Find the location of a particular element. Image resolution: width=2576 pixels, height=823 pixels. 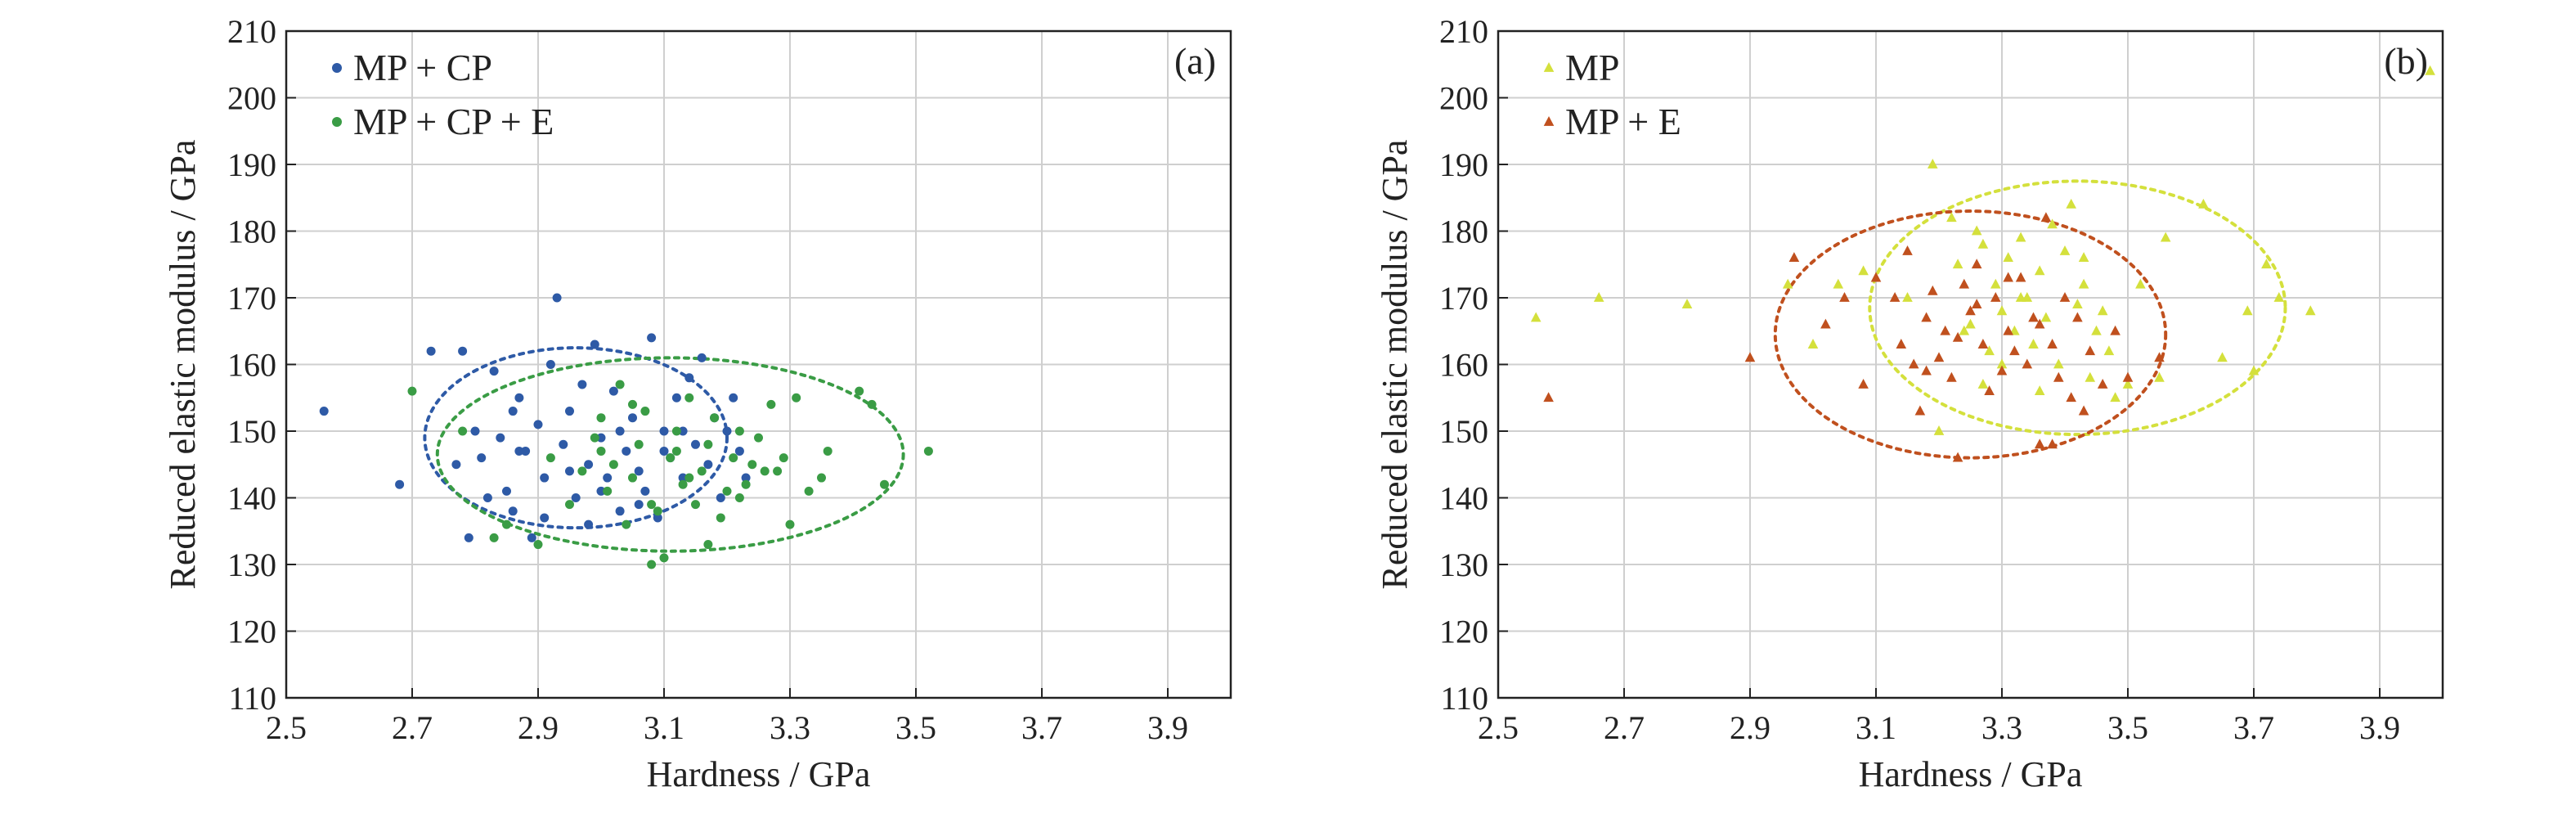

y-tick-labels-a: 110 120 130 140 150 160 170 180 190 200 210 is located at coordinates (251, 365).